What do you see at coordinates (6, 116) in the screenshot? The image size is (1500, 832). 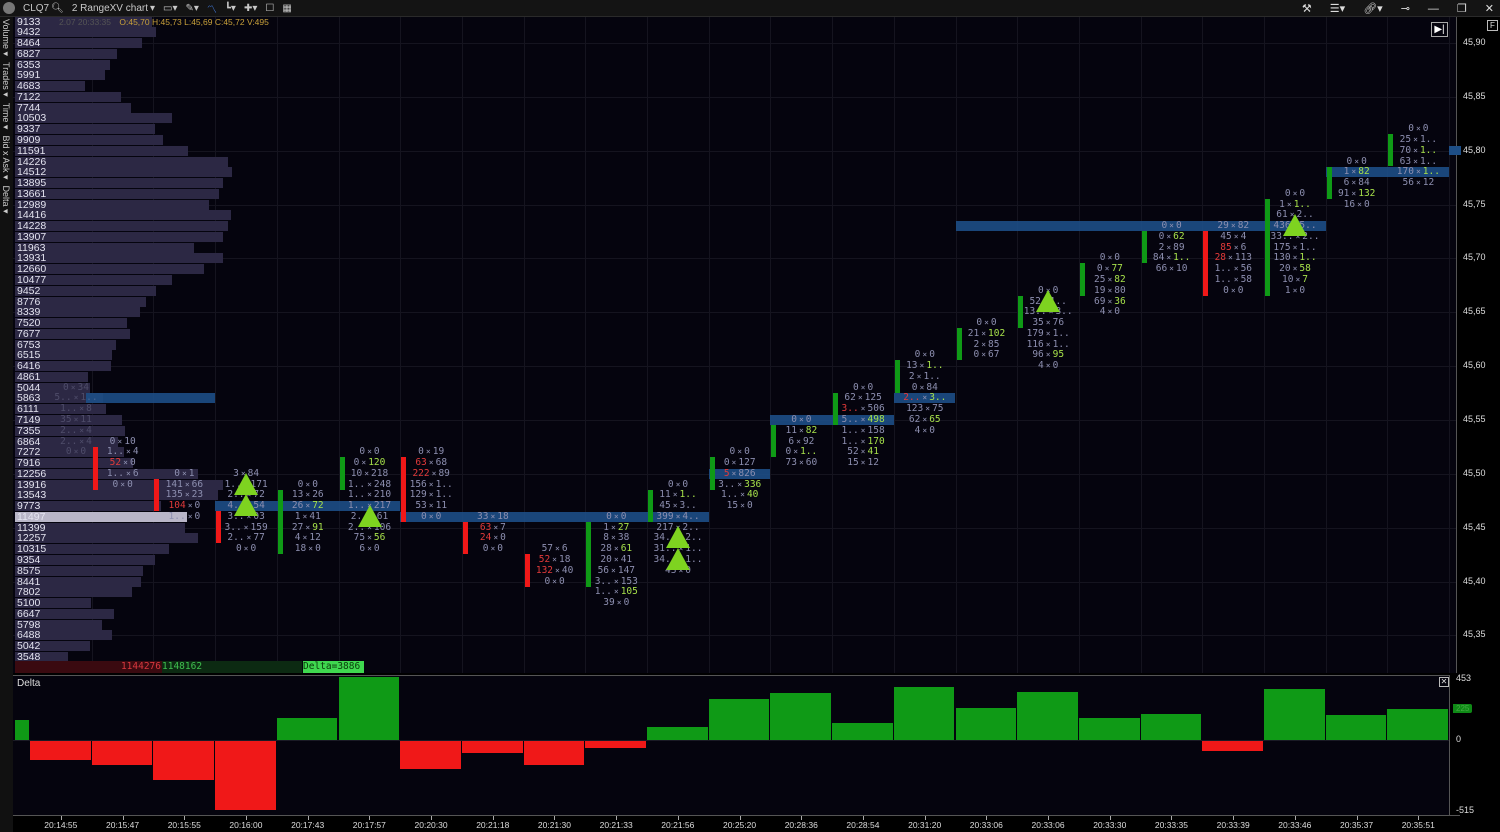 I see `tab-time: Time ▾` at bounding box center [6, 116].